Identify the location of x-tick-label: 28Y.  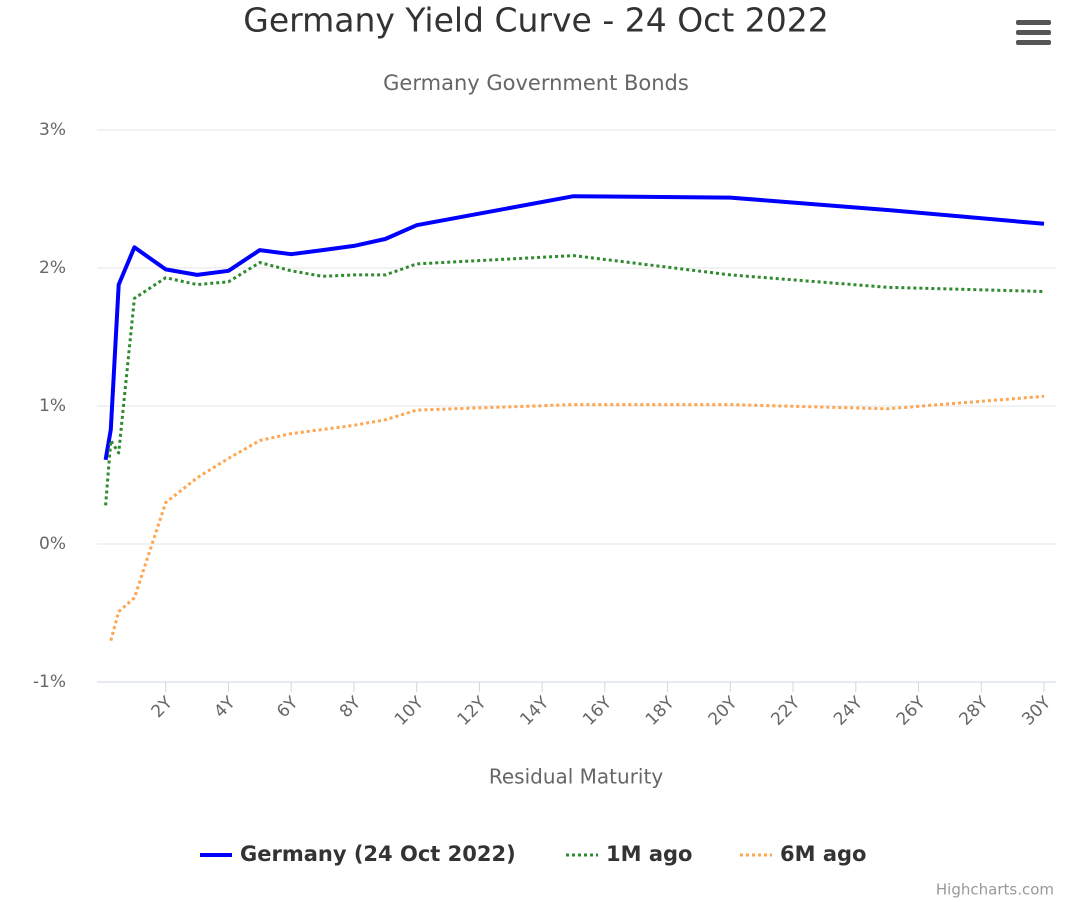
(974, 711).